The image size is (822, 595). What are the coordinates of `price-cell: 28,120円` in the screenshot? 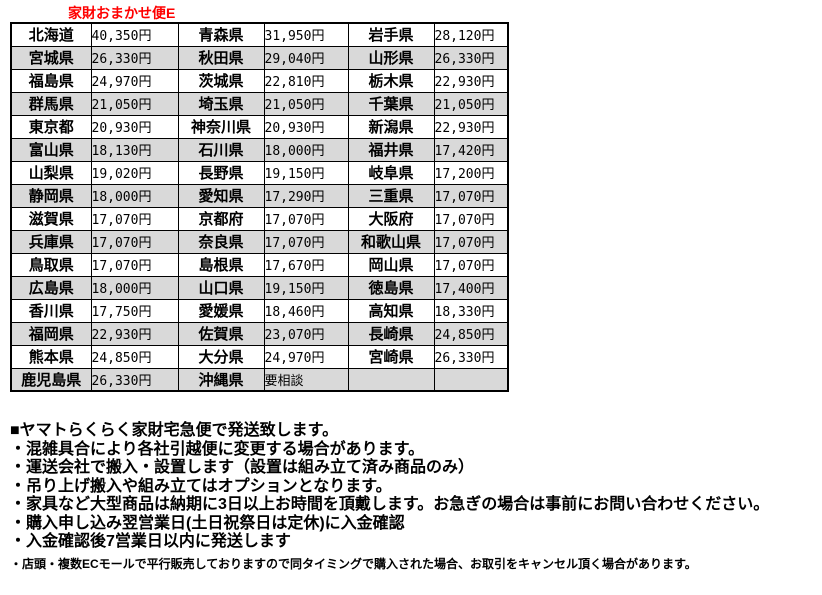 It's located at (471, 34).